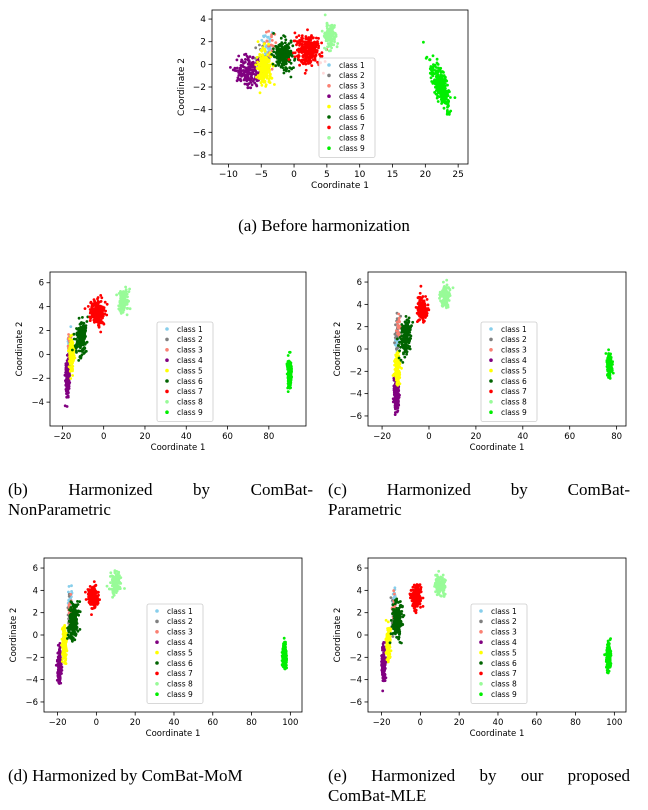 Image resolution: width=648 pixels, height=810 pixels. I want to click on legend-label: class 6, so click(514, 381).